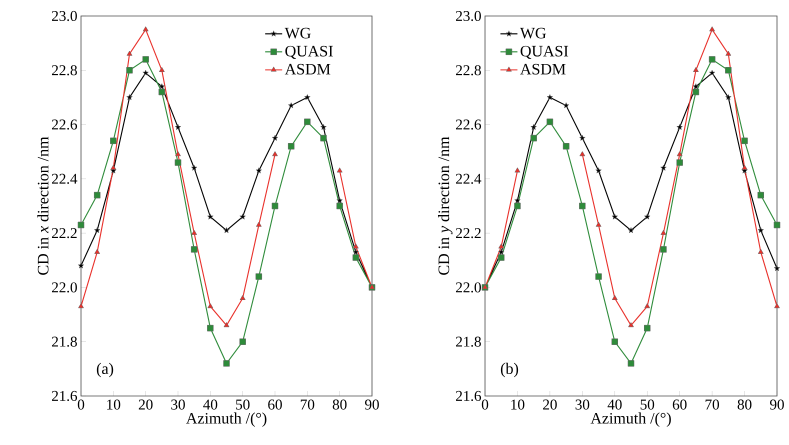 This screenshot has height=445, width=789. I want to click on x-tick-label: 60, so click(275, 405).